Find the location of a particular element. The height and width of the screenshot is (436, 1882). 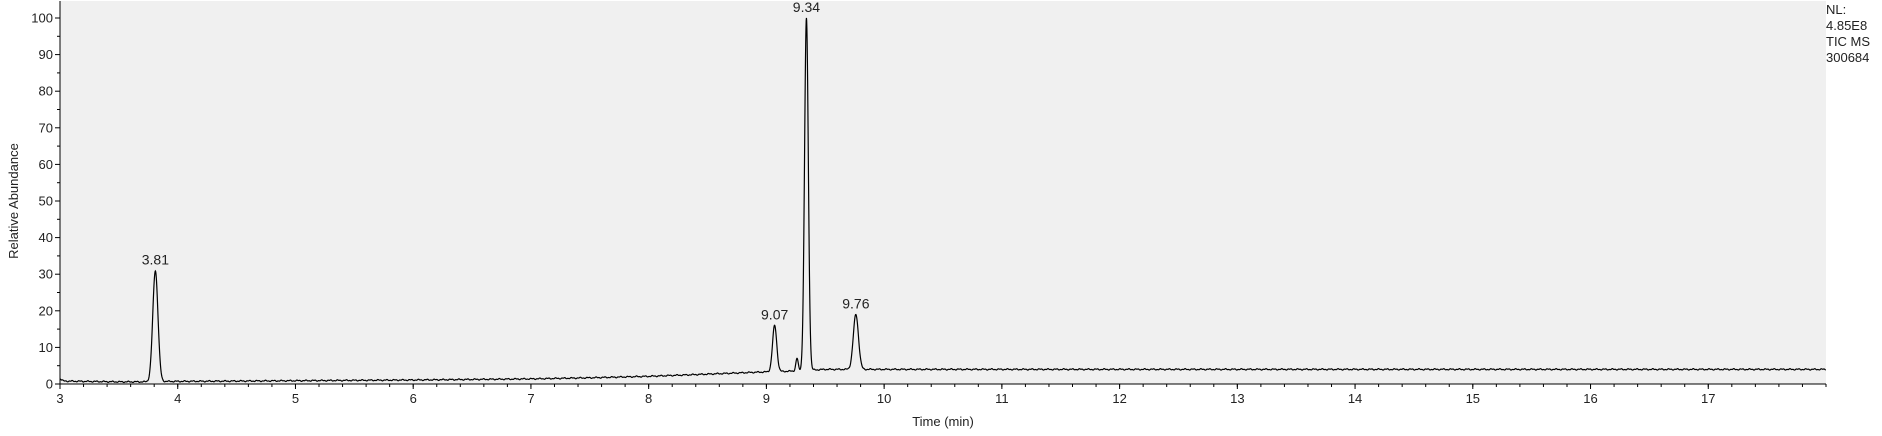

y-tick-label: 40 is located at coordinates (46, 237).